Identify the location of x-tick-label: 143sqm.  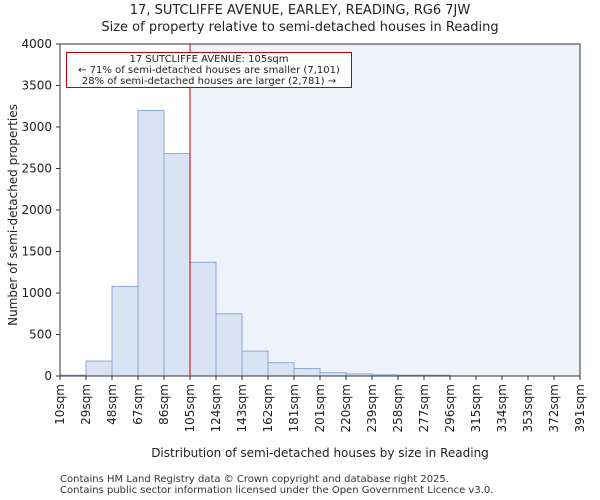
(242, 408).